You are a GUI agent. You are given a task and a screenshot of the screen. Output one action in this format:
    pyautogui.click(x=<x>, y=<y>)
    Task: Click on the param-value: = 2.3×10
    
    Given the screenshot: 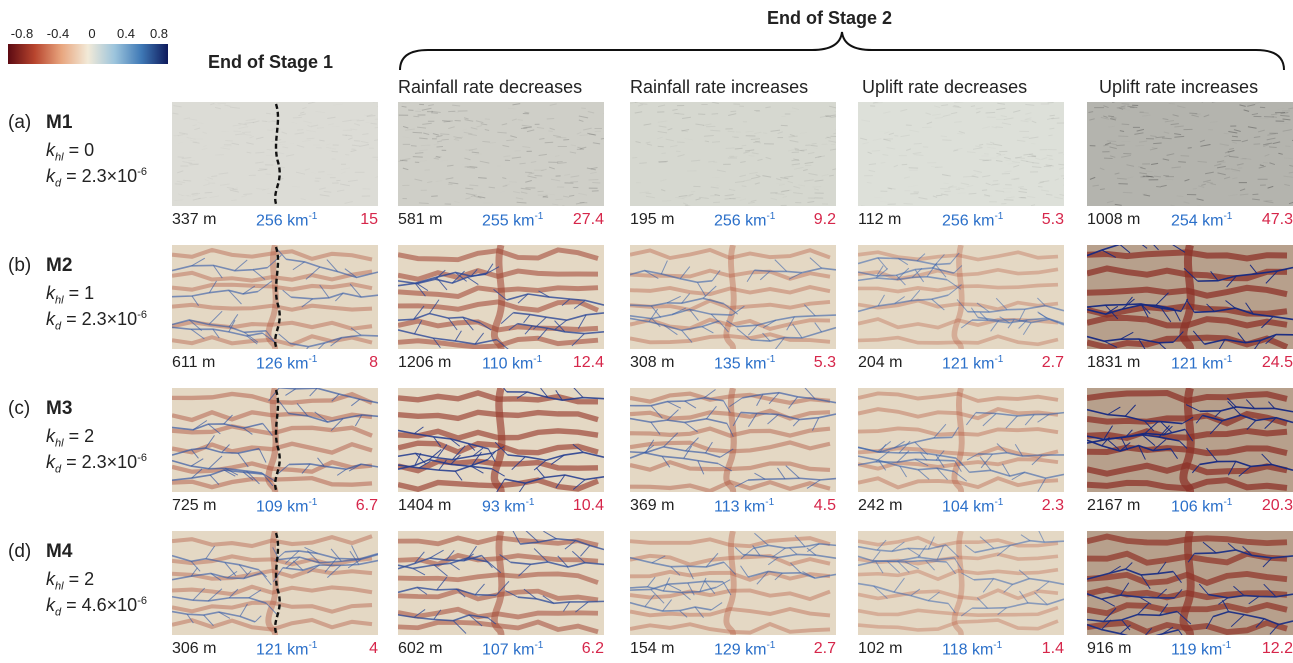 What is the action you would take?
    pyautogui.click(x=99, y=176)
    